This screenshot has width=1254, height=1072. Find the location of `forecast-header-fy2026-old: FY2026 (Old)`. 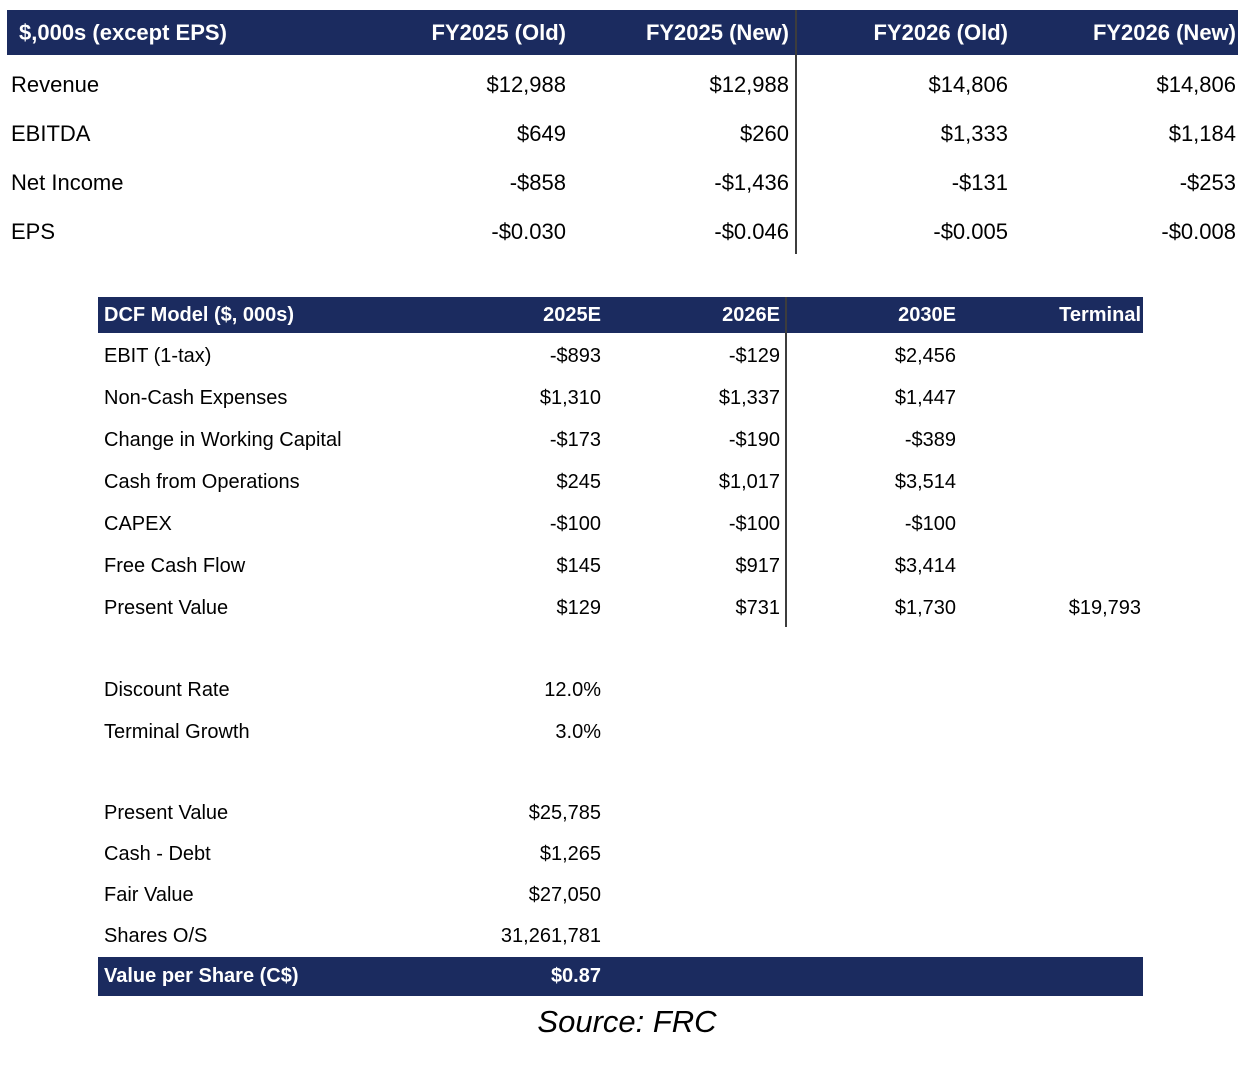

forecast-header-fy2026-old: FY2026 (Old) is located at coordinates (940, 32).